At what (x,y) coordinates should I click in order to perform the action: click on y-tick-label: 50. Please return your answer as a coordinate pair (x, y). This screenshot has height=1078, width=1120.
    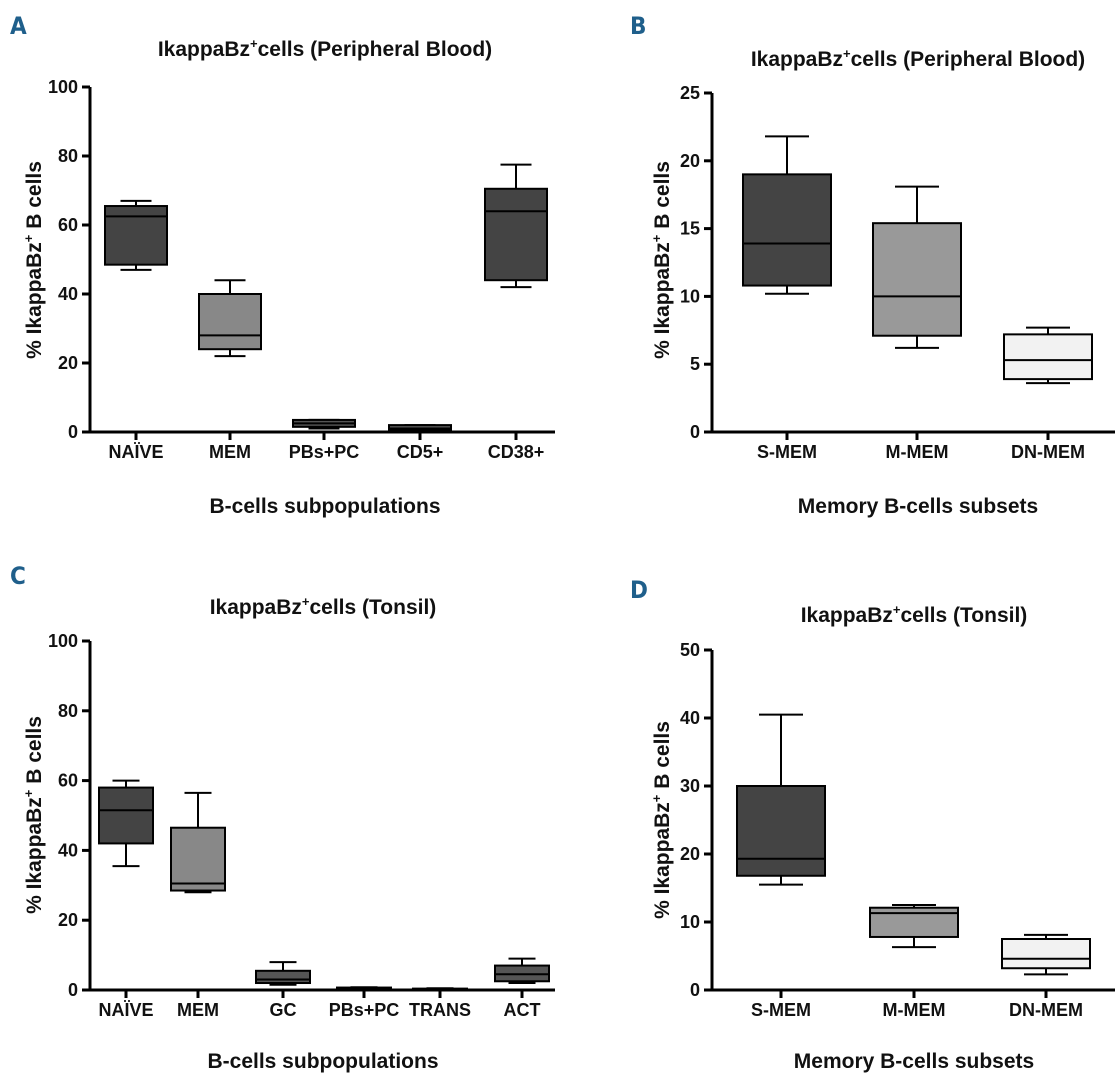
    Looking at the image, I should click on (690, 650).